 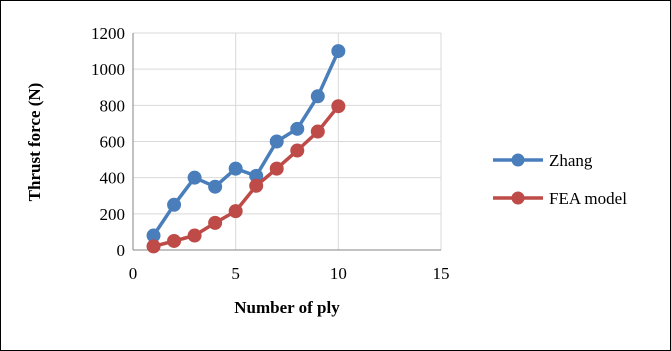 I want to click on y-tick-label: 1200, so click(x=108, y=33).